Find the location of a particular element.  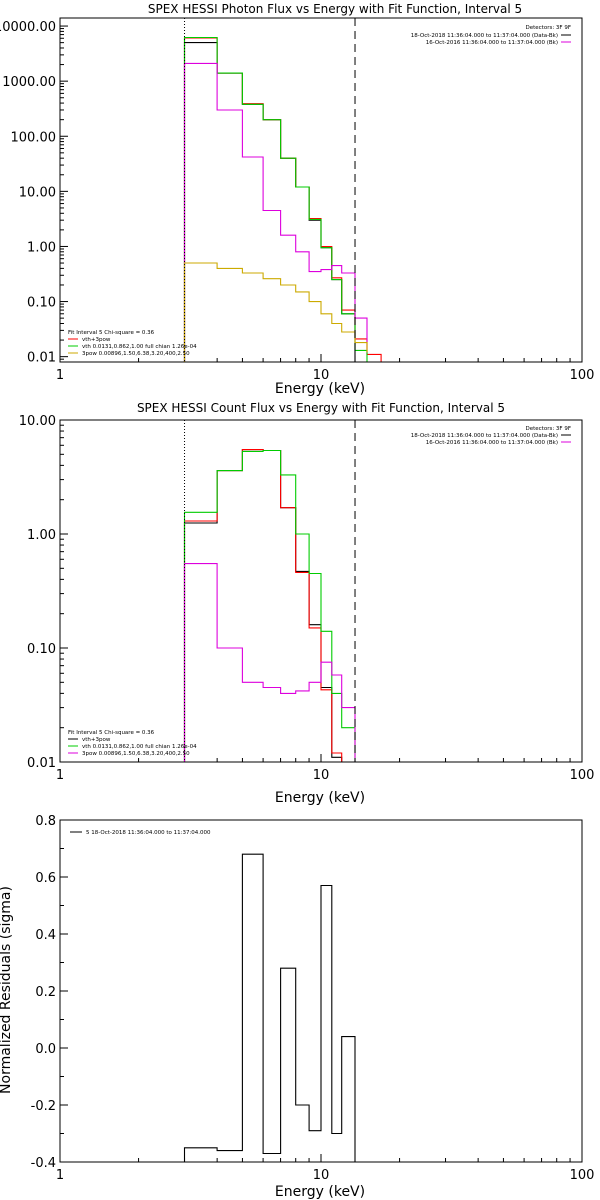

photon-y-ticks: 0.01 0.10 1.00 10.00 100.00 1000.00 10000.00 is located at coordinates (34, 193).